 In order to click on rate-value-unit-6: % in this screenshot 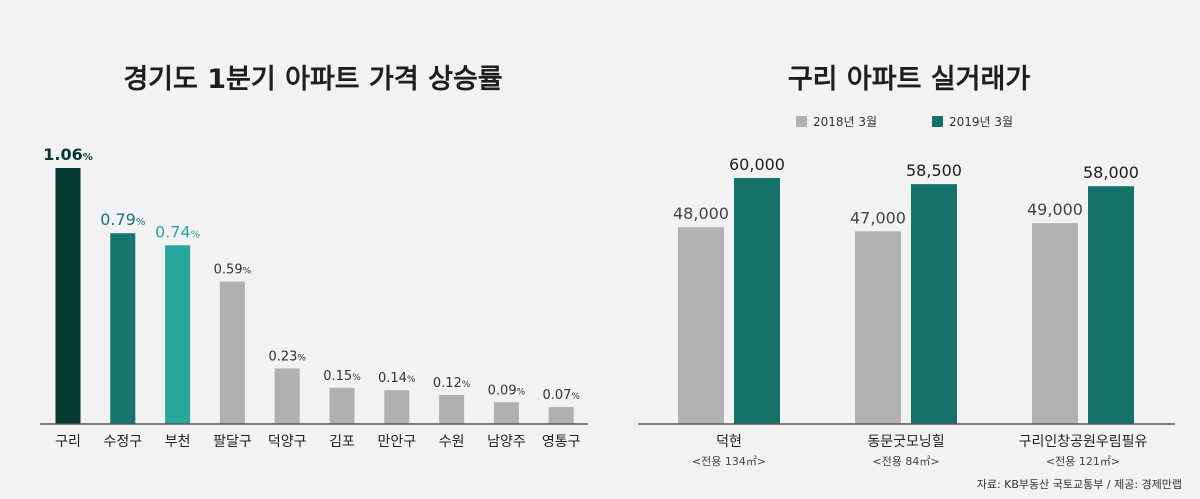, I will do `click(411, 380)`.